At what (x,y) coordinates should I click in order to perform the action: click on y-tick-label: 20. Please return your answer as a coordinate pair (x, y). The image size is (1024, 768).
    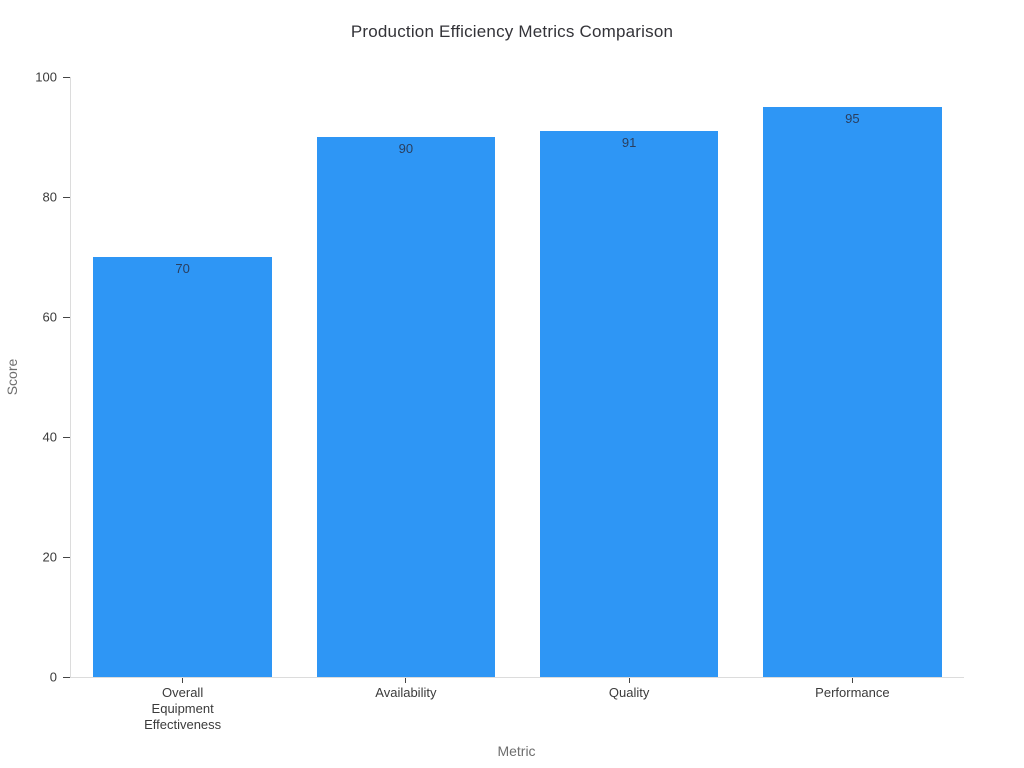
    Looking at the image, I should click on (49, 557).